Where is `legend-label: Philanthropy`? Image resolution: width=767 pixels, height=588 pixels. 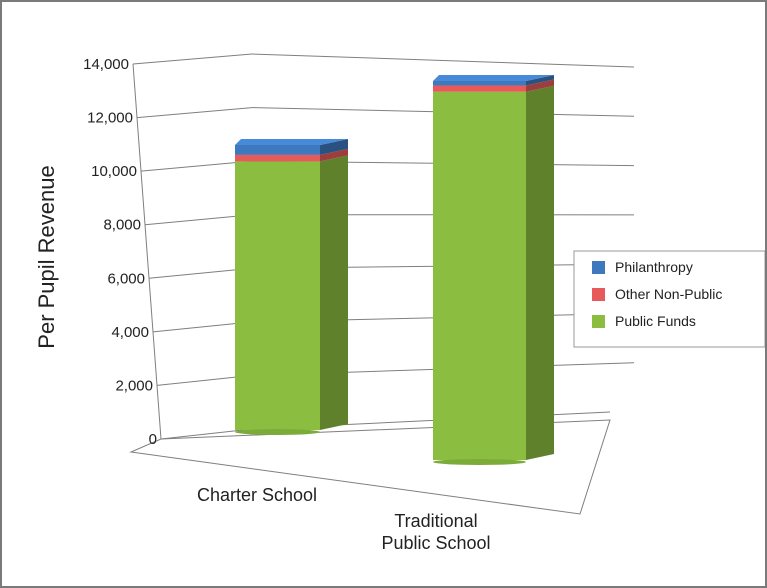
legend-label: Philanthropy is located at coordinates (654, 267).